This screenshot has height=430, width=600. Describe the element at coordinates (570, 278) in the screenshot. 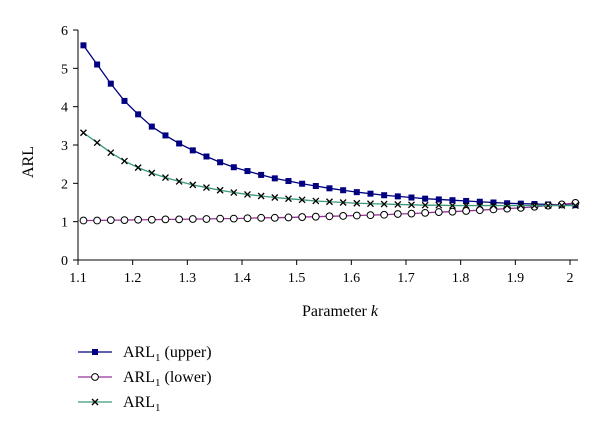

I see `x-tick-label: 2` at that location.